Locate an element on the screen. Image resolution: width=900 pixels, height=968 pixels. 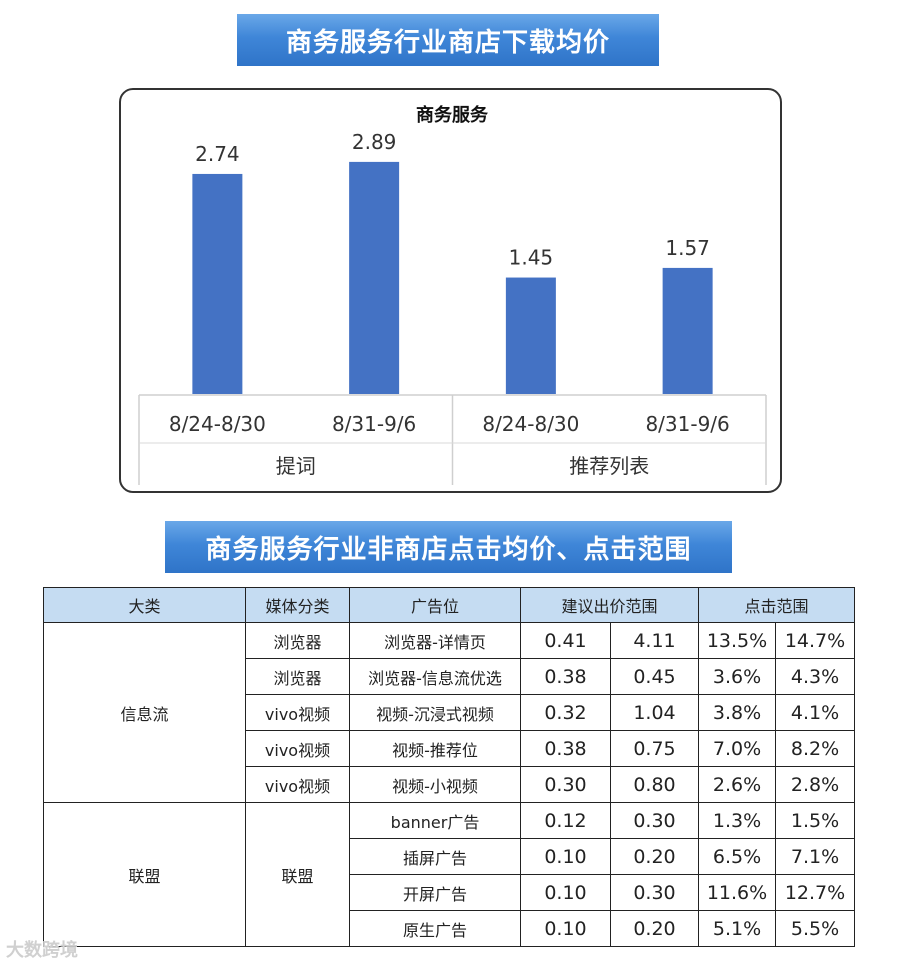
table-row: 浏览器 浏览器-信息流优选 0.38 0.45 3.6% 4.3% is located at coordinates (450, 676).